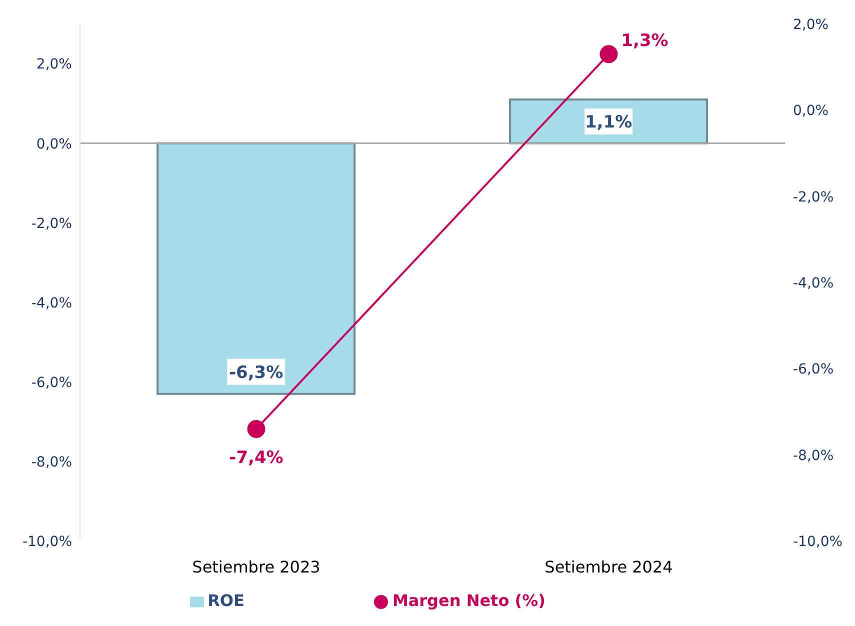 Image resolution: width=855 pixels, height=626 pixels. Describe the element at coordinates (813, 370) in the screenshot. I see `y2-tick-label: -6,0%` at that location.